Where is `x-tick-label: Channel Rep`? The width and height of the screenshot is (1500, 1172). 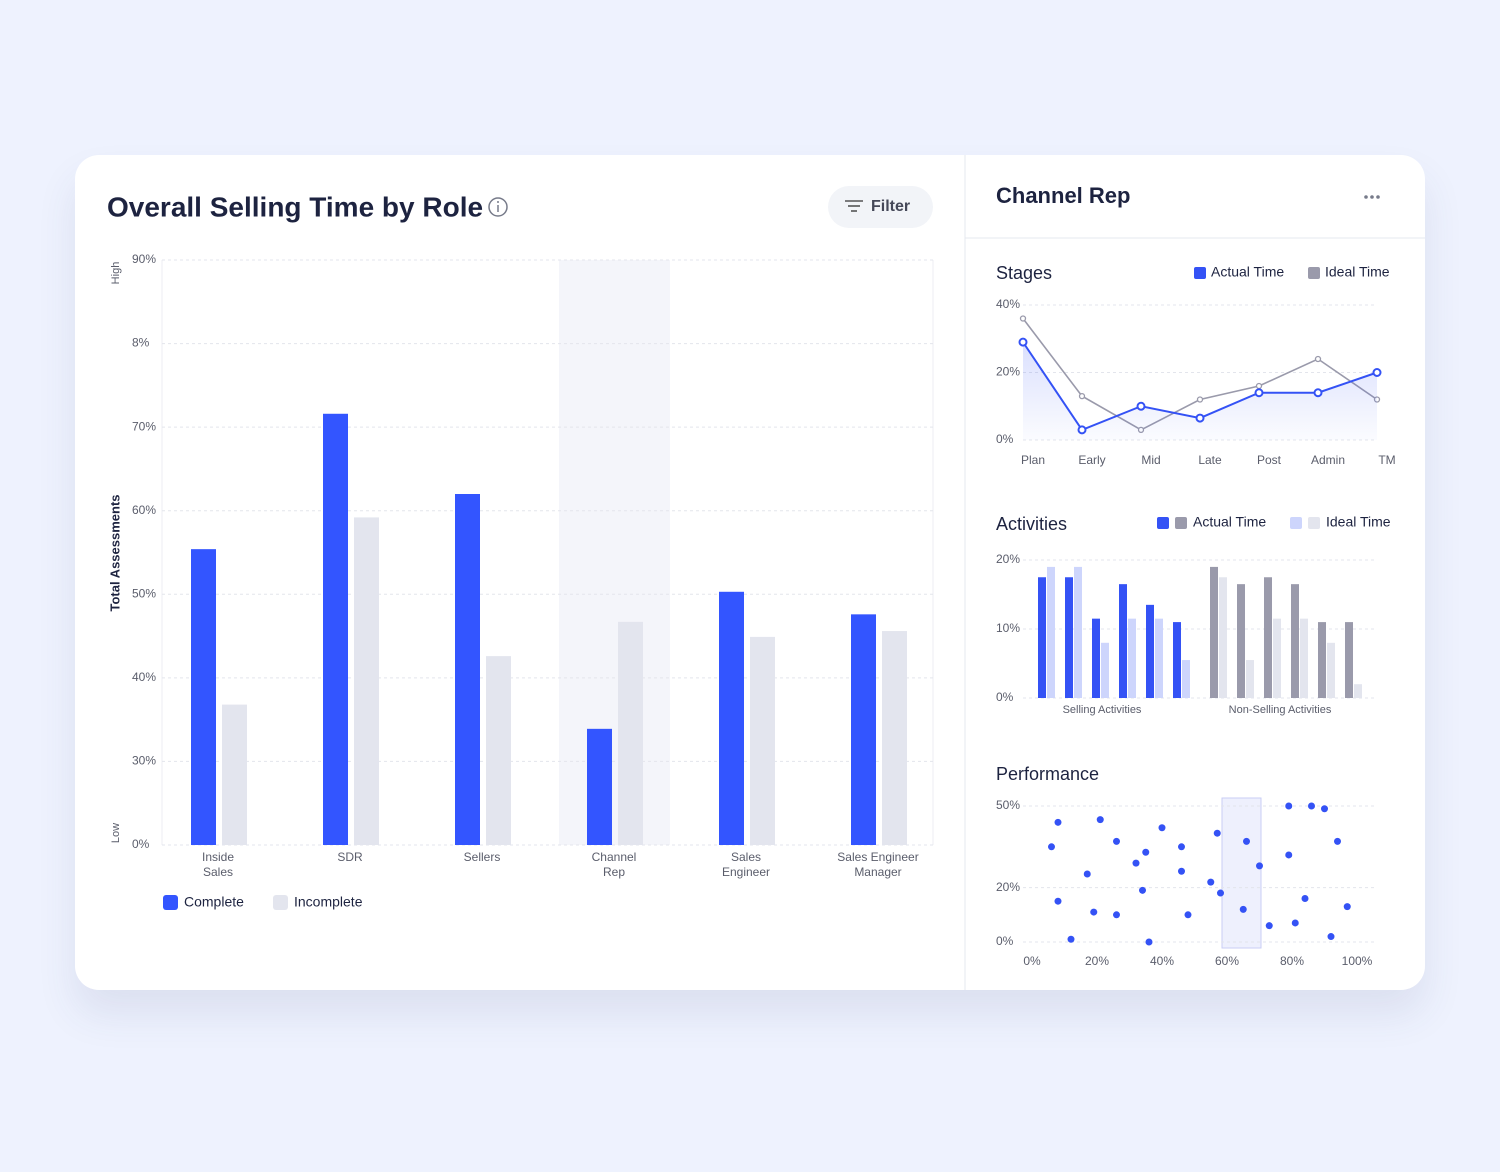
x-tick-label: Channel Rep is located at coordinates (614, 864).